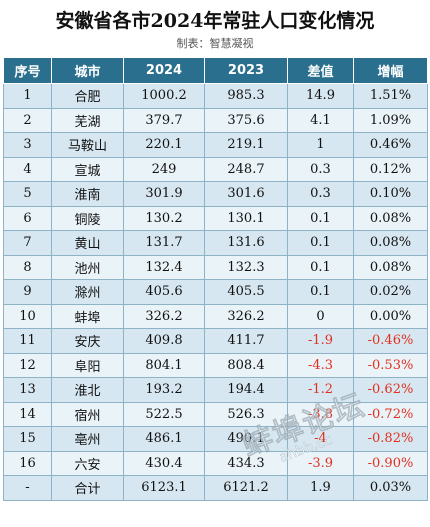  Describe the element at coordinates (320, 120) in the screenshot. I see `cell-diff: 4.1` at that location.